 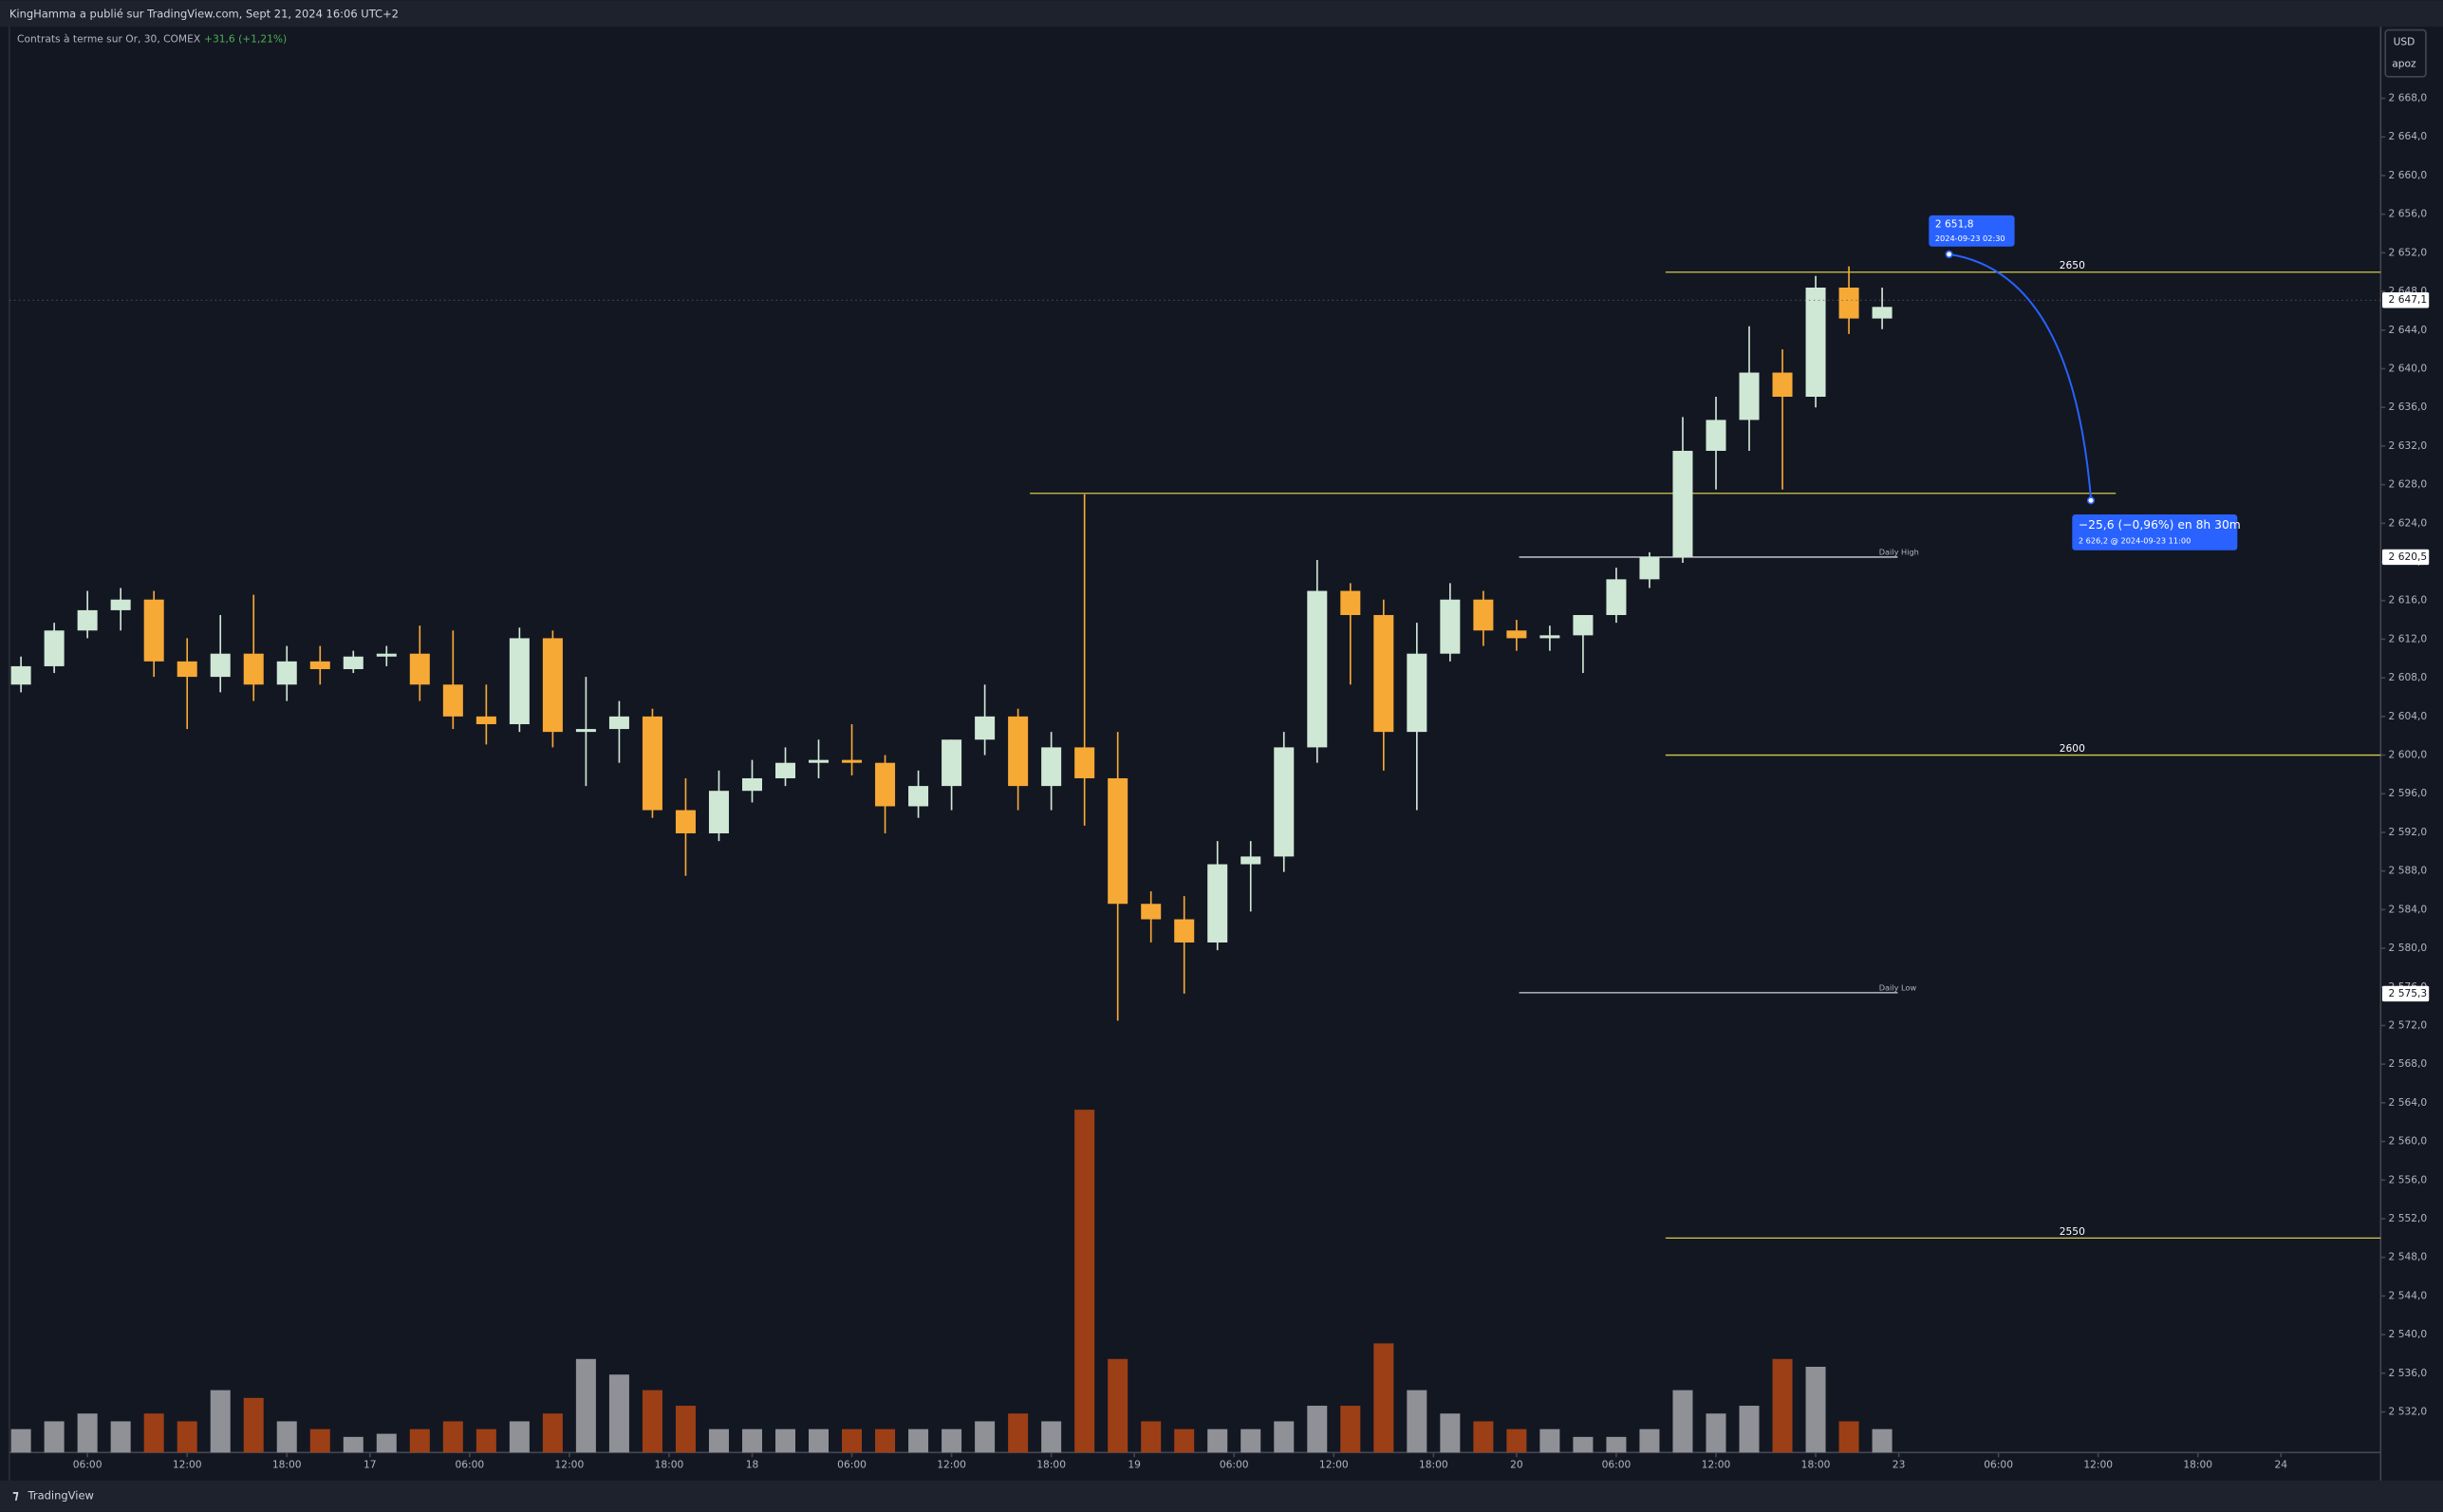 I want to click on x-tick-label: 17, so click(x=370, y=1464).